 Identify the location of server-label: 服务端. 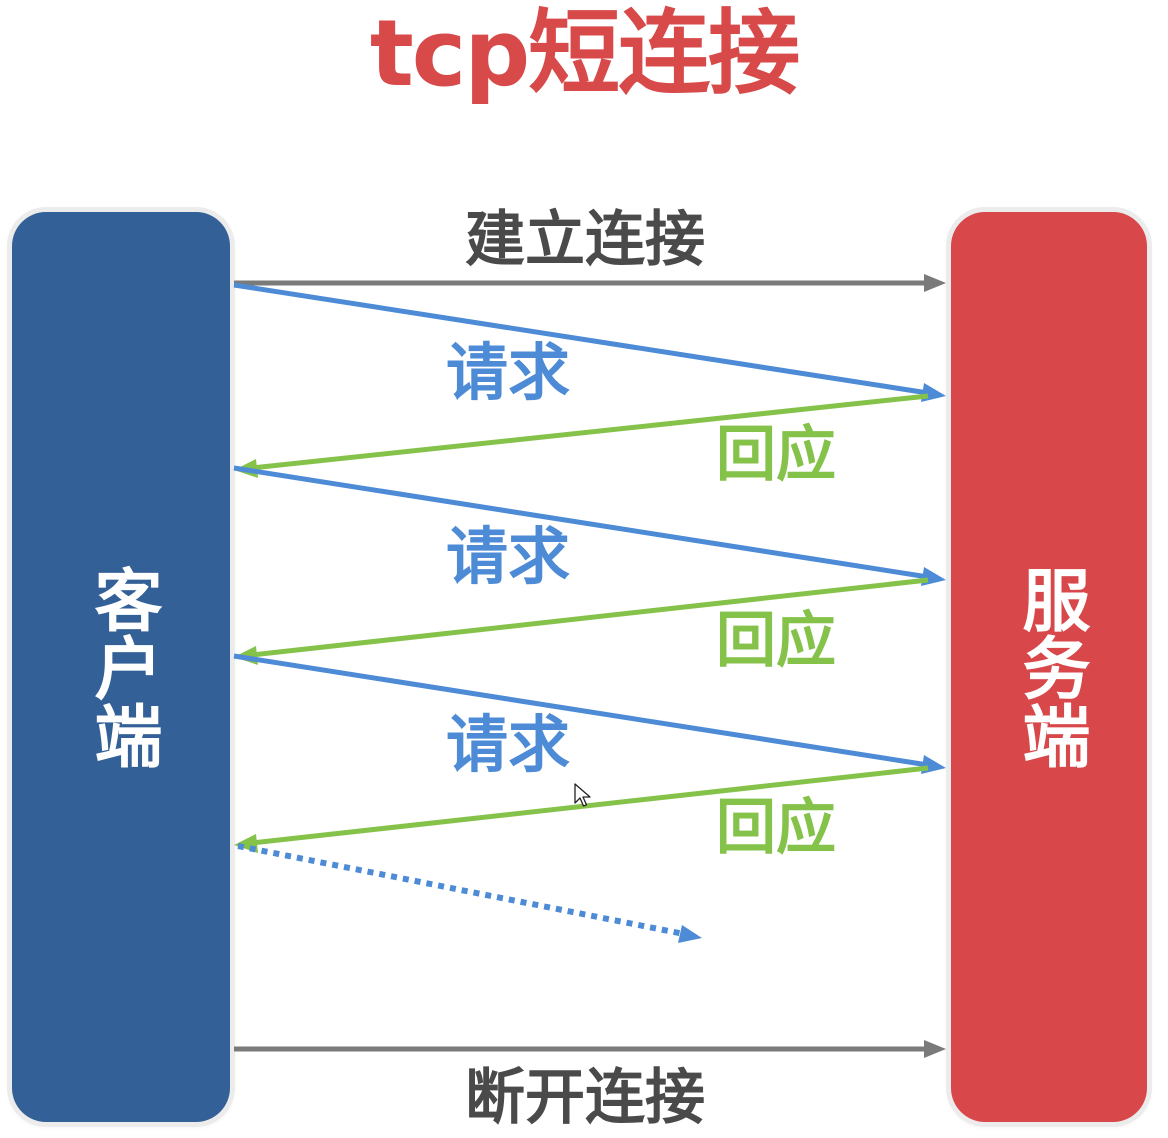
(1049, 667).